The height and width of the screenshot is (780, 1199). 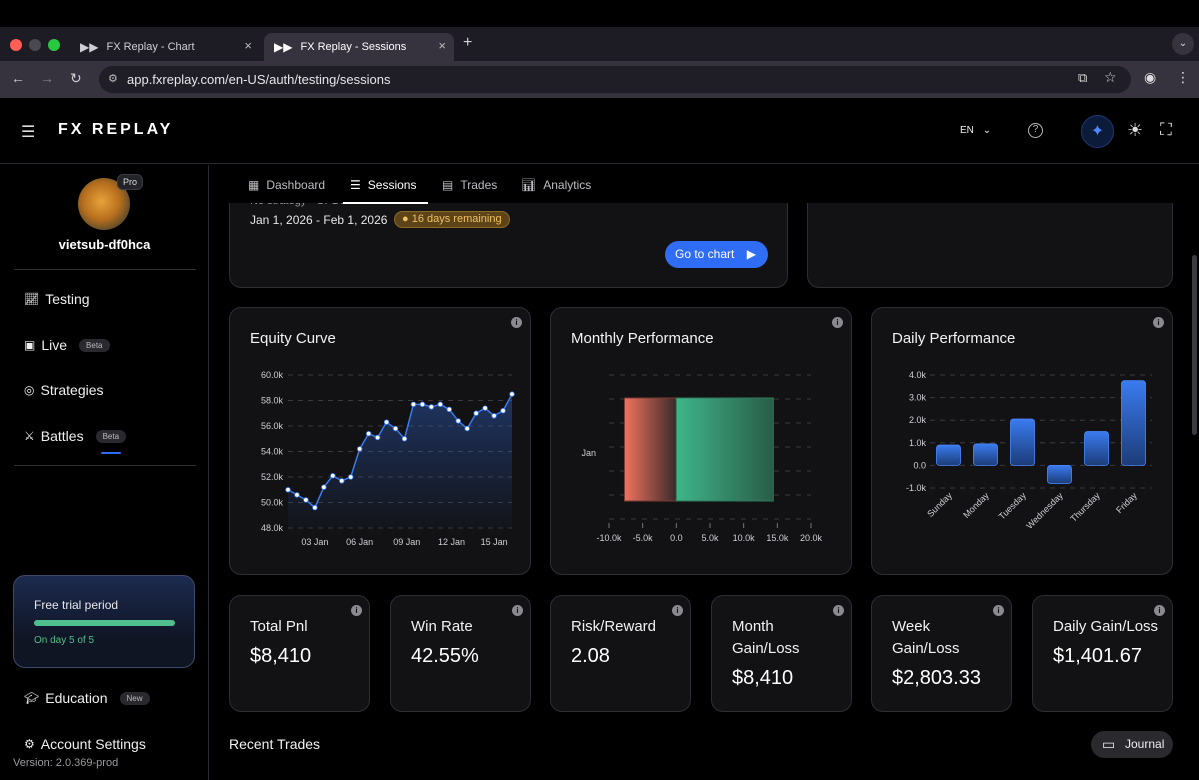 I want to click on fullscreen-icon: ⛶, so click(x=1166, y=129).